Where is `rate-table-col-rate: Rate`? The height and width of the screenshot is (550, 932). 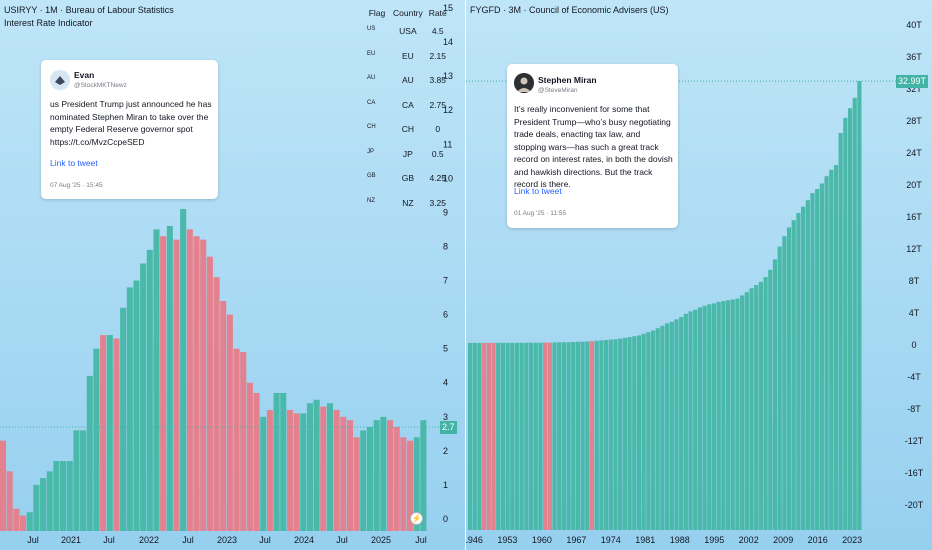 rate-table-col-rate: Rate is located at coordinates (437, 13).